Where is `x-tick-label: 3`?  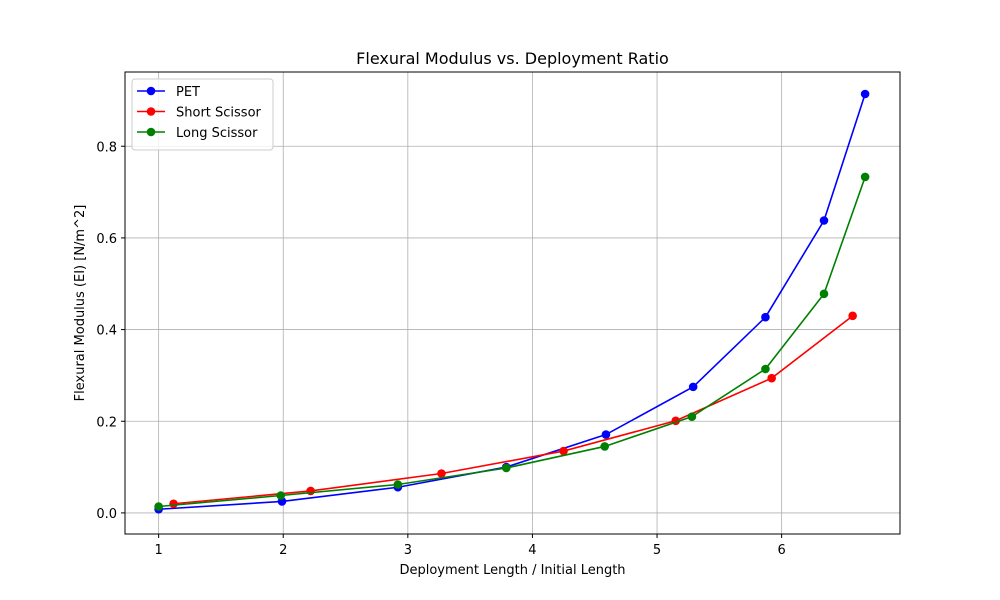 x-tick-label: 3 is located at coordinates (408, 550).